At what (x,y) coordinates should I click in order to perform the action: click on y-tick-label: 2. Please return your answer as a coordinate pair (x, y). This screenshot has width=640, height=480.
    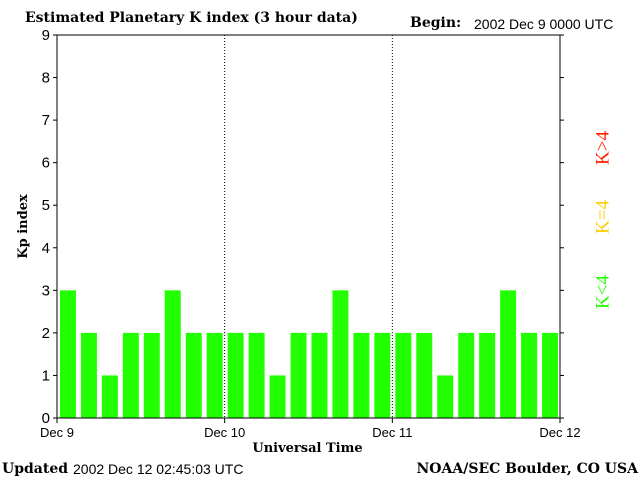
    Looking at the image, I should click on (46, 333).